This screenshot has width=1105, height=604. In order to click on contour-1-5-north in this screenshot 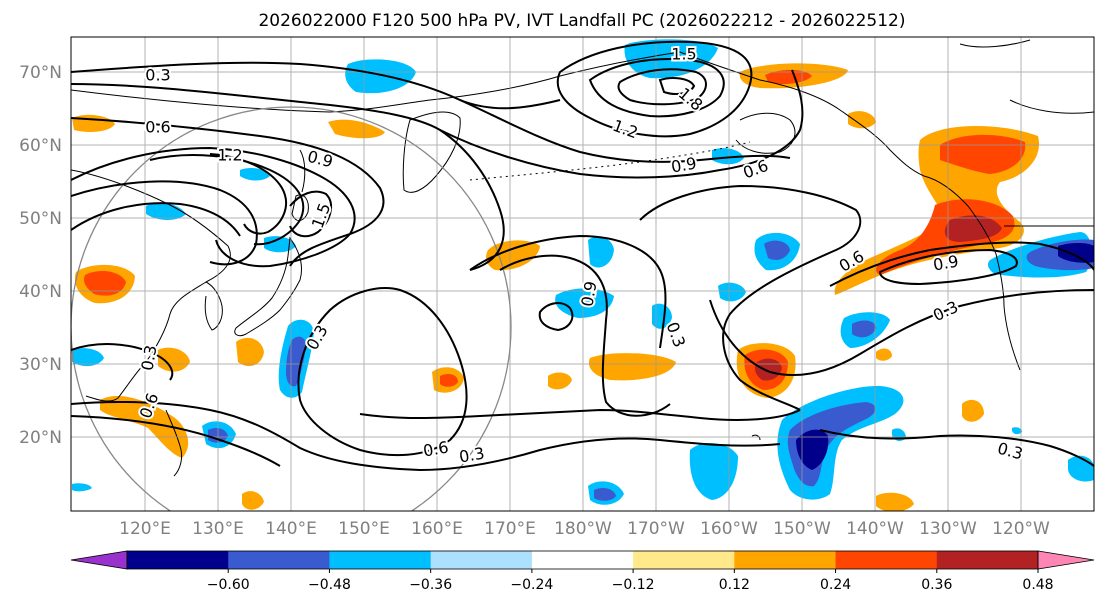, I will do `click(662, 87)`.